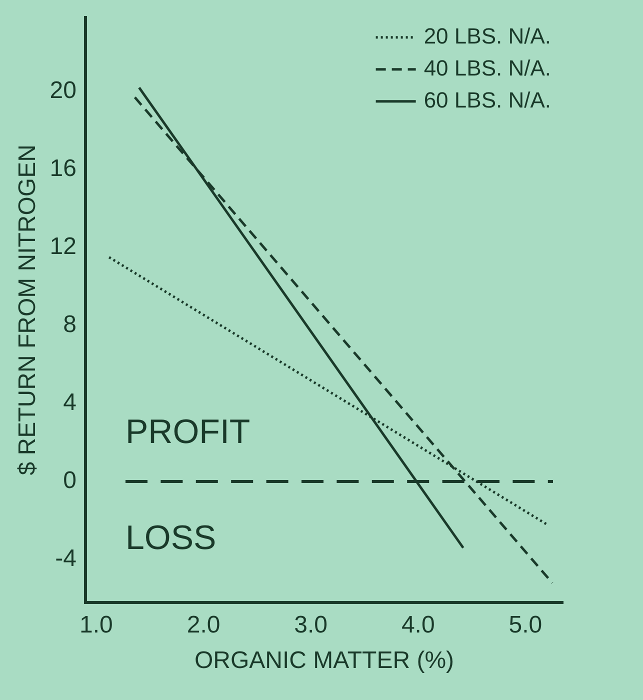 The height and width of the screenshot is (700, 643). Describe the element at coordinates (69, 402) in the screenshot. I see `y-tick-label: 4` at that location.